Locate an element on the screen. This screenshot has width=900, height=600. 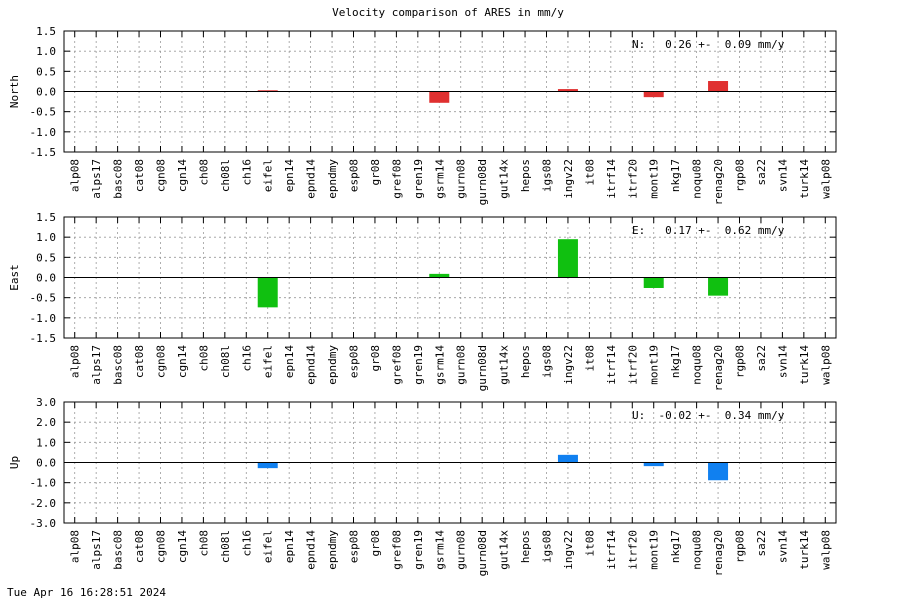
y-tick-label: 3.0 is located at coordinates (46, 402).